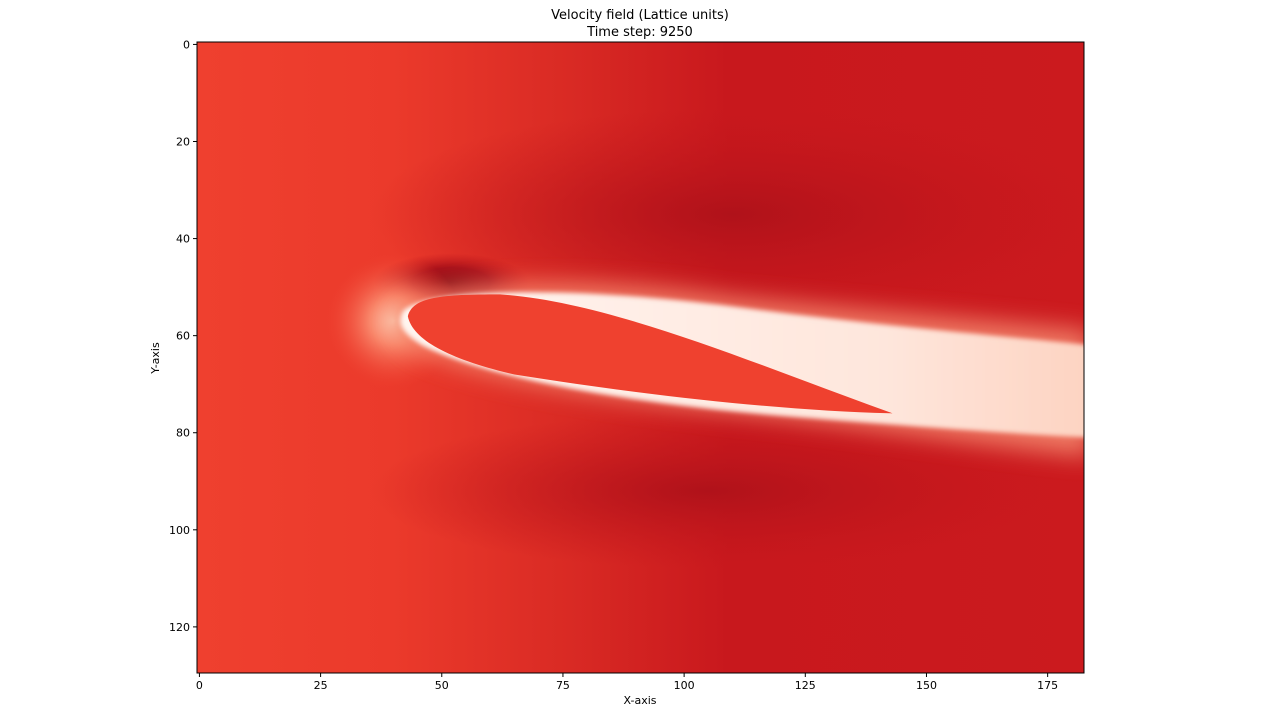  What do you see at coordinates (183, 142) in the screenshot?
I see `y-tick-label: 20` at bounding box center [183, 142].